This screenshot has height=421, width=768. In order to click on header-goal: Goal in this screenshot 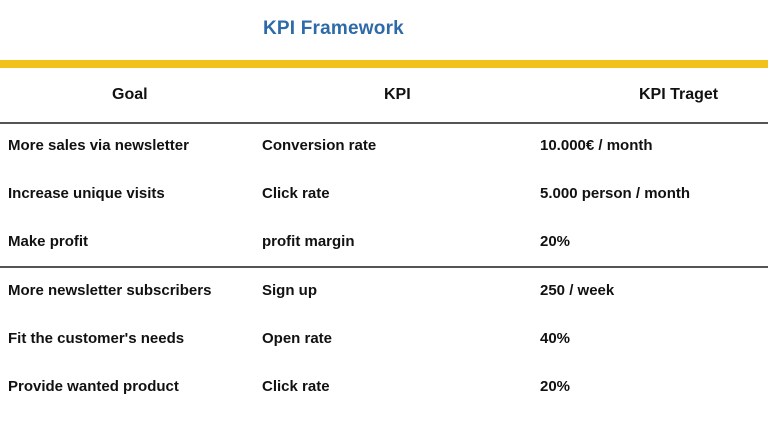, I will do `click(130, 94)`.